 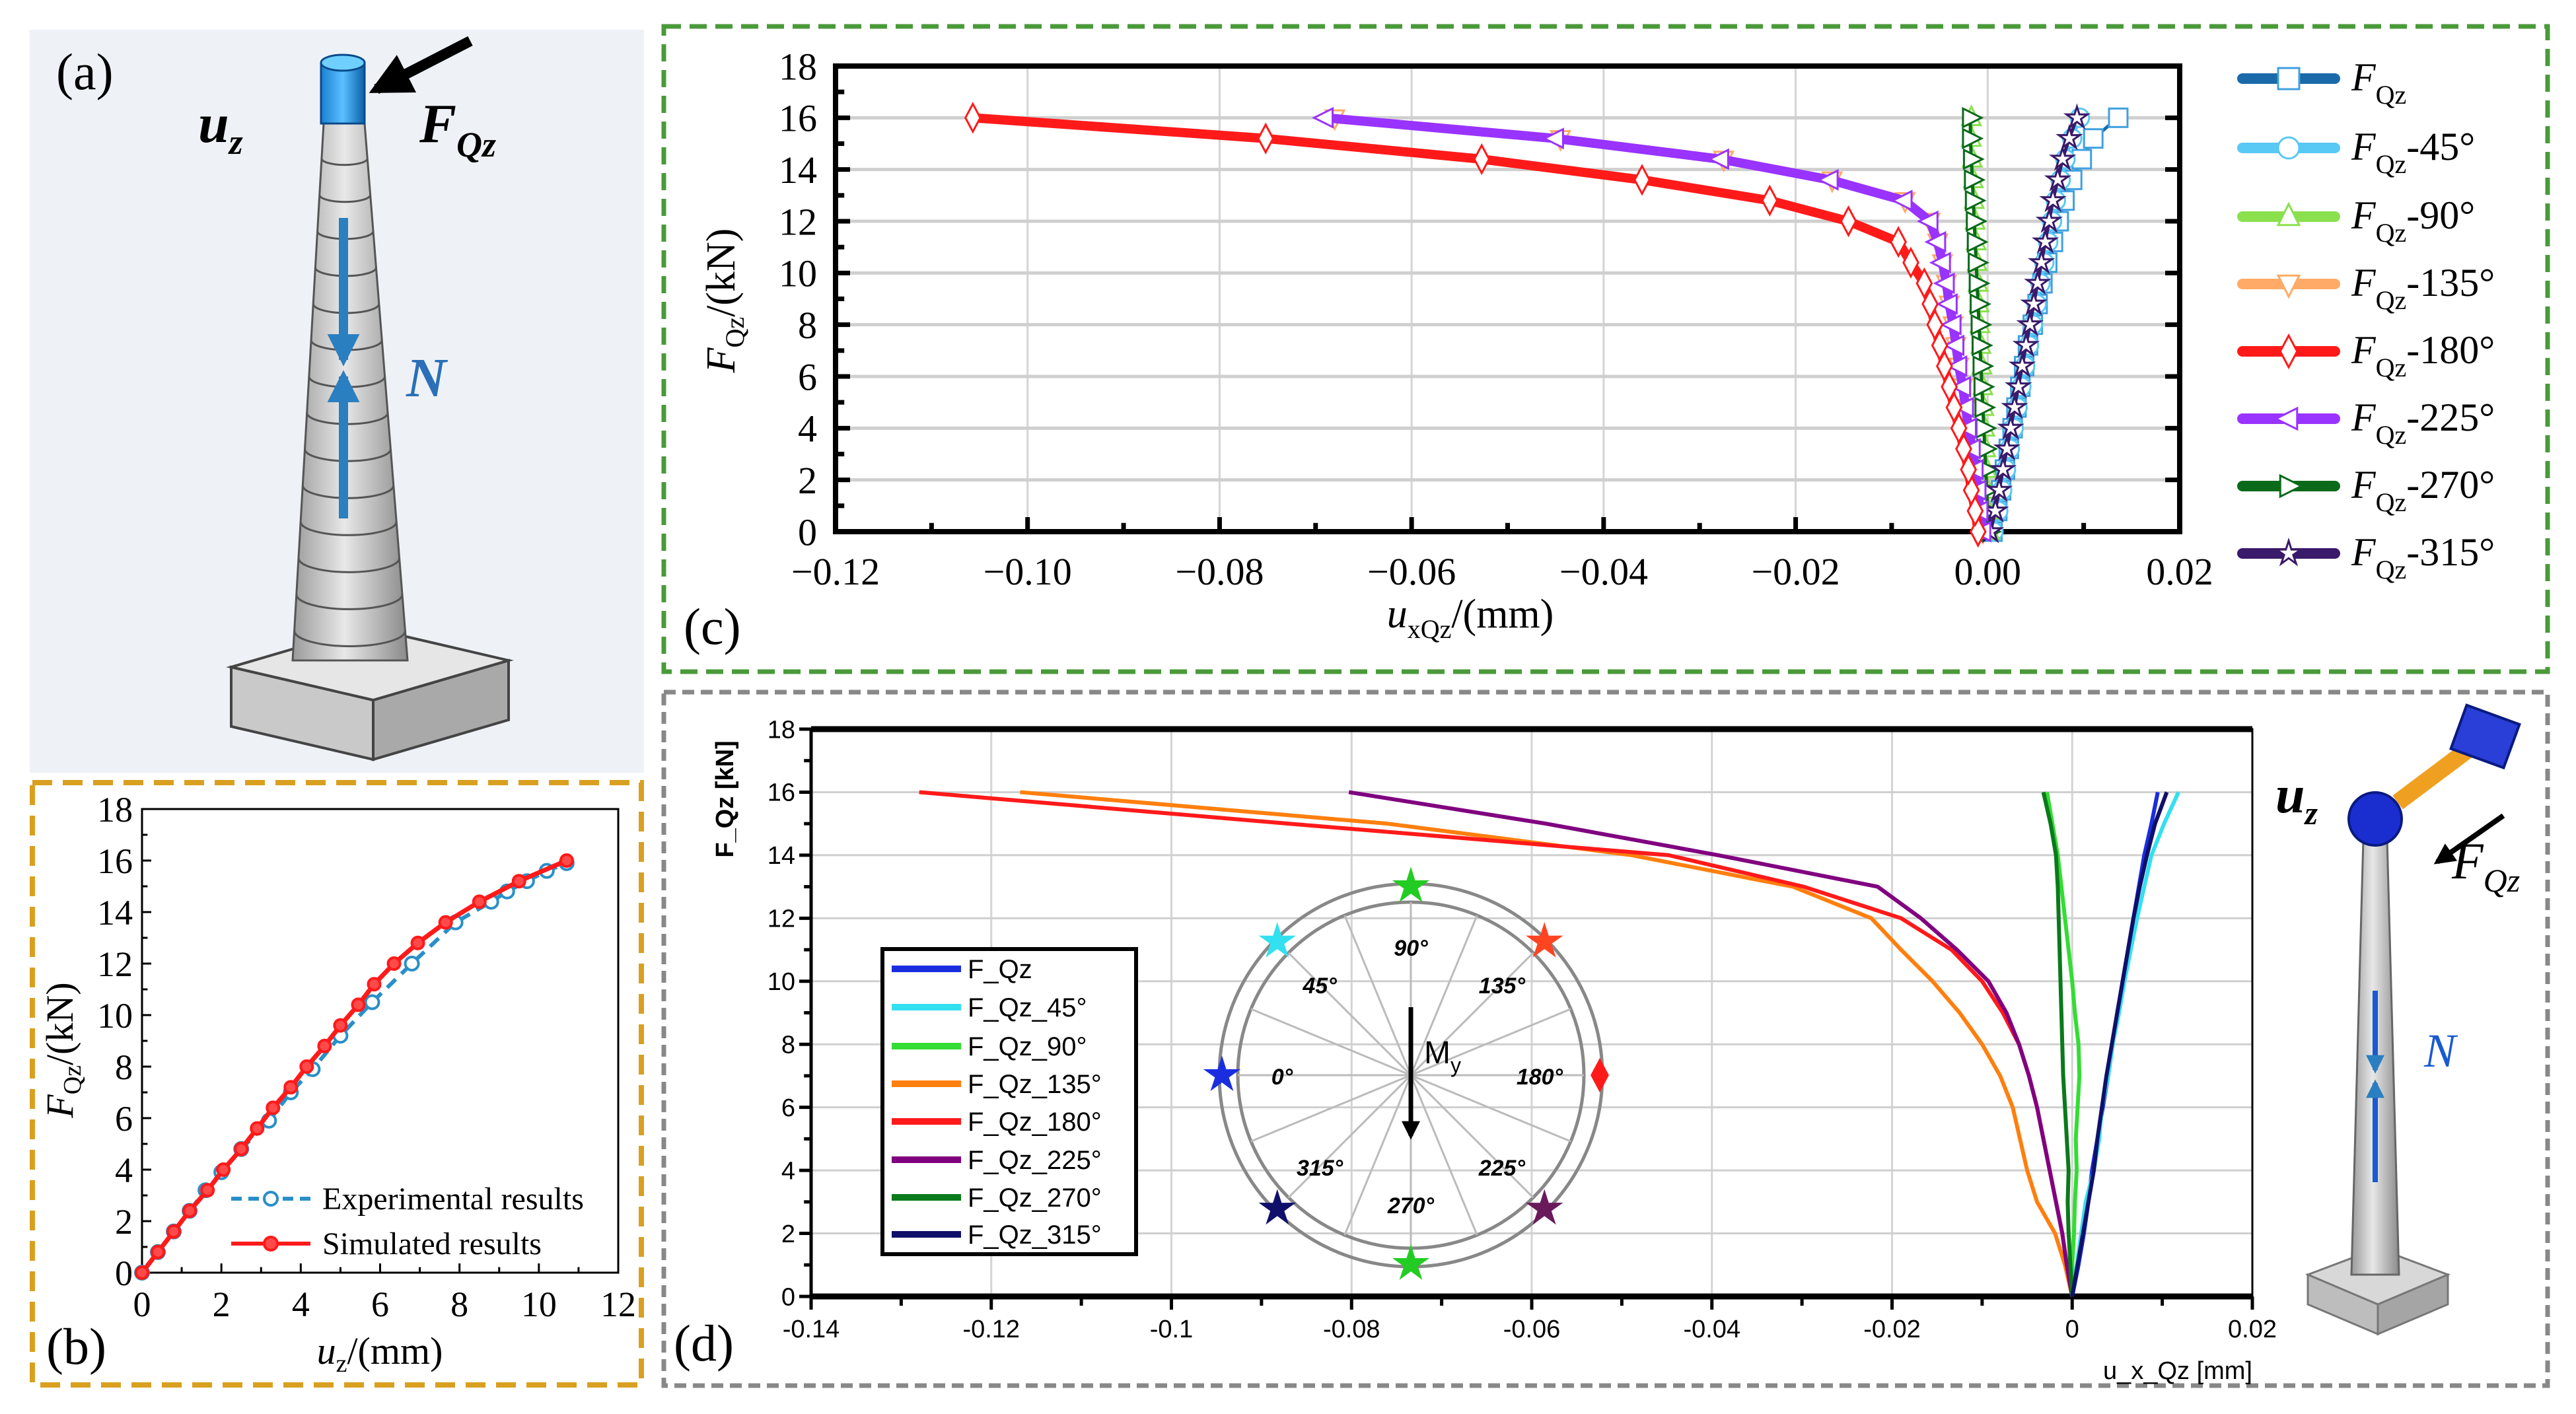 I want to click on force-arrow, so click(x=421, y=65).